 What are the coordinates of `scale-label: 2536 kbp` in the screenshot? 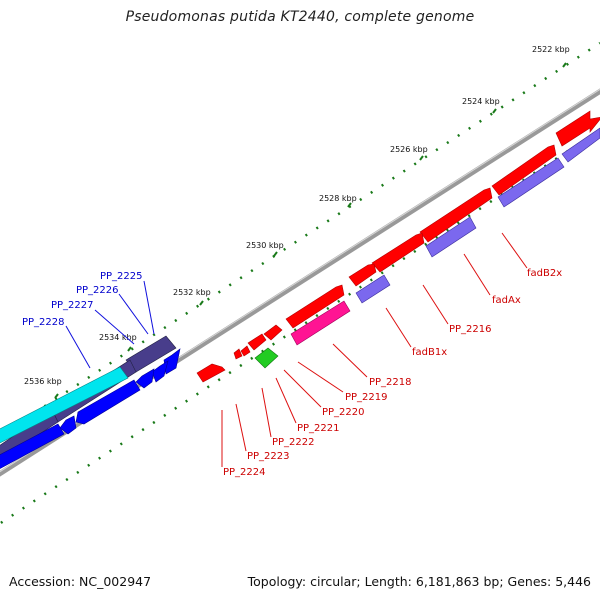 It's located at (43, 381).